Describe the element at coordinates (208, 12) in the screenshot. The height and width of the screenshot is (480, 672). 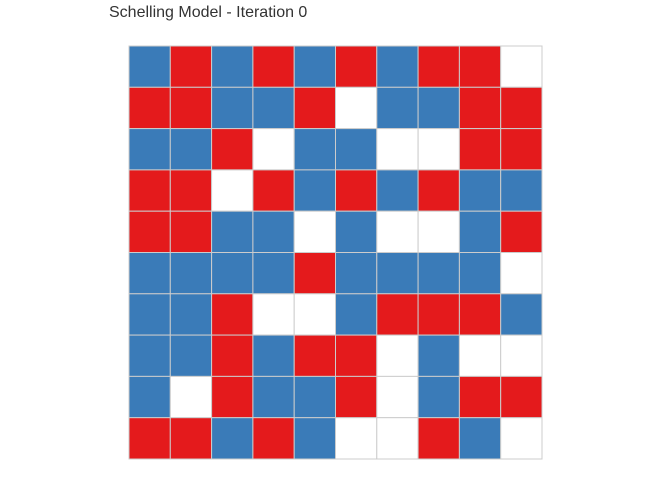
I see `chart-title: Schelling Model - Iteration 0` at that location.